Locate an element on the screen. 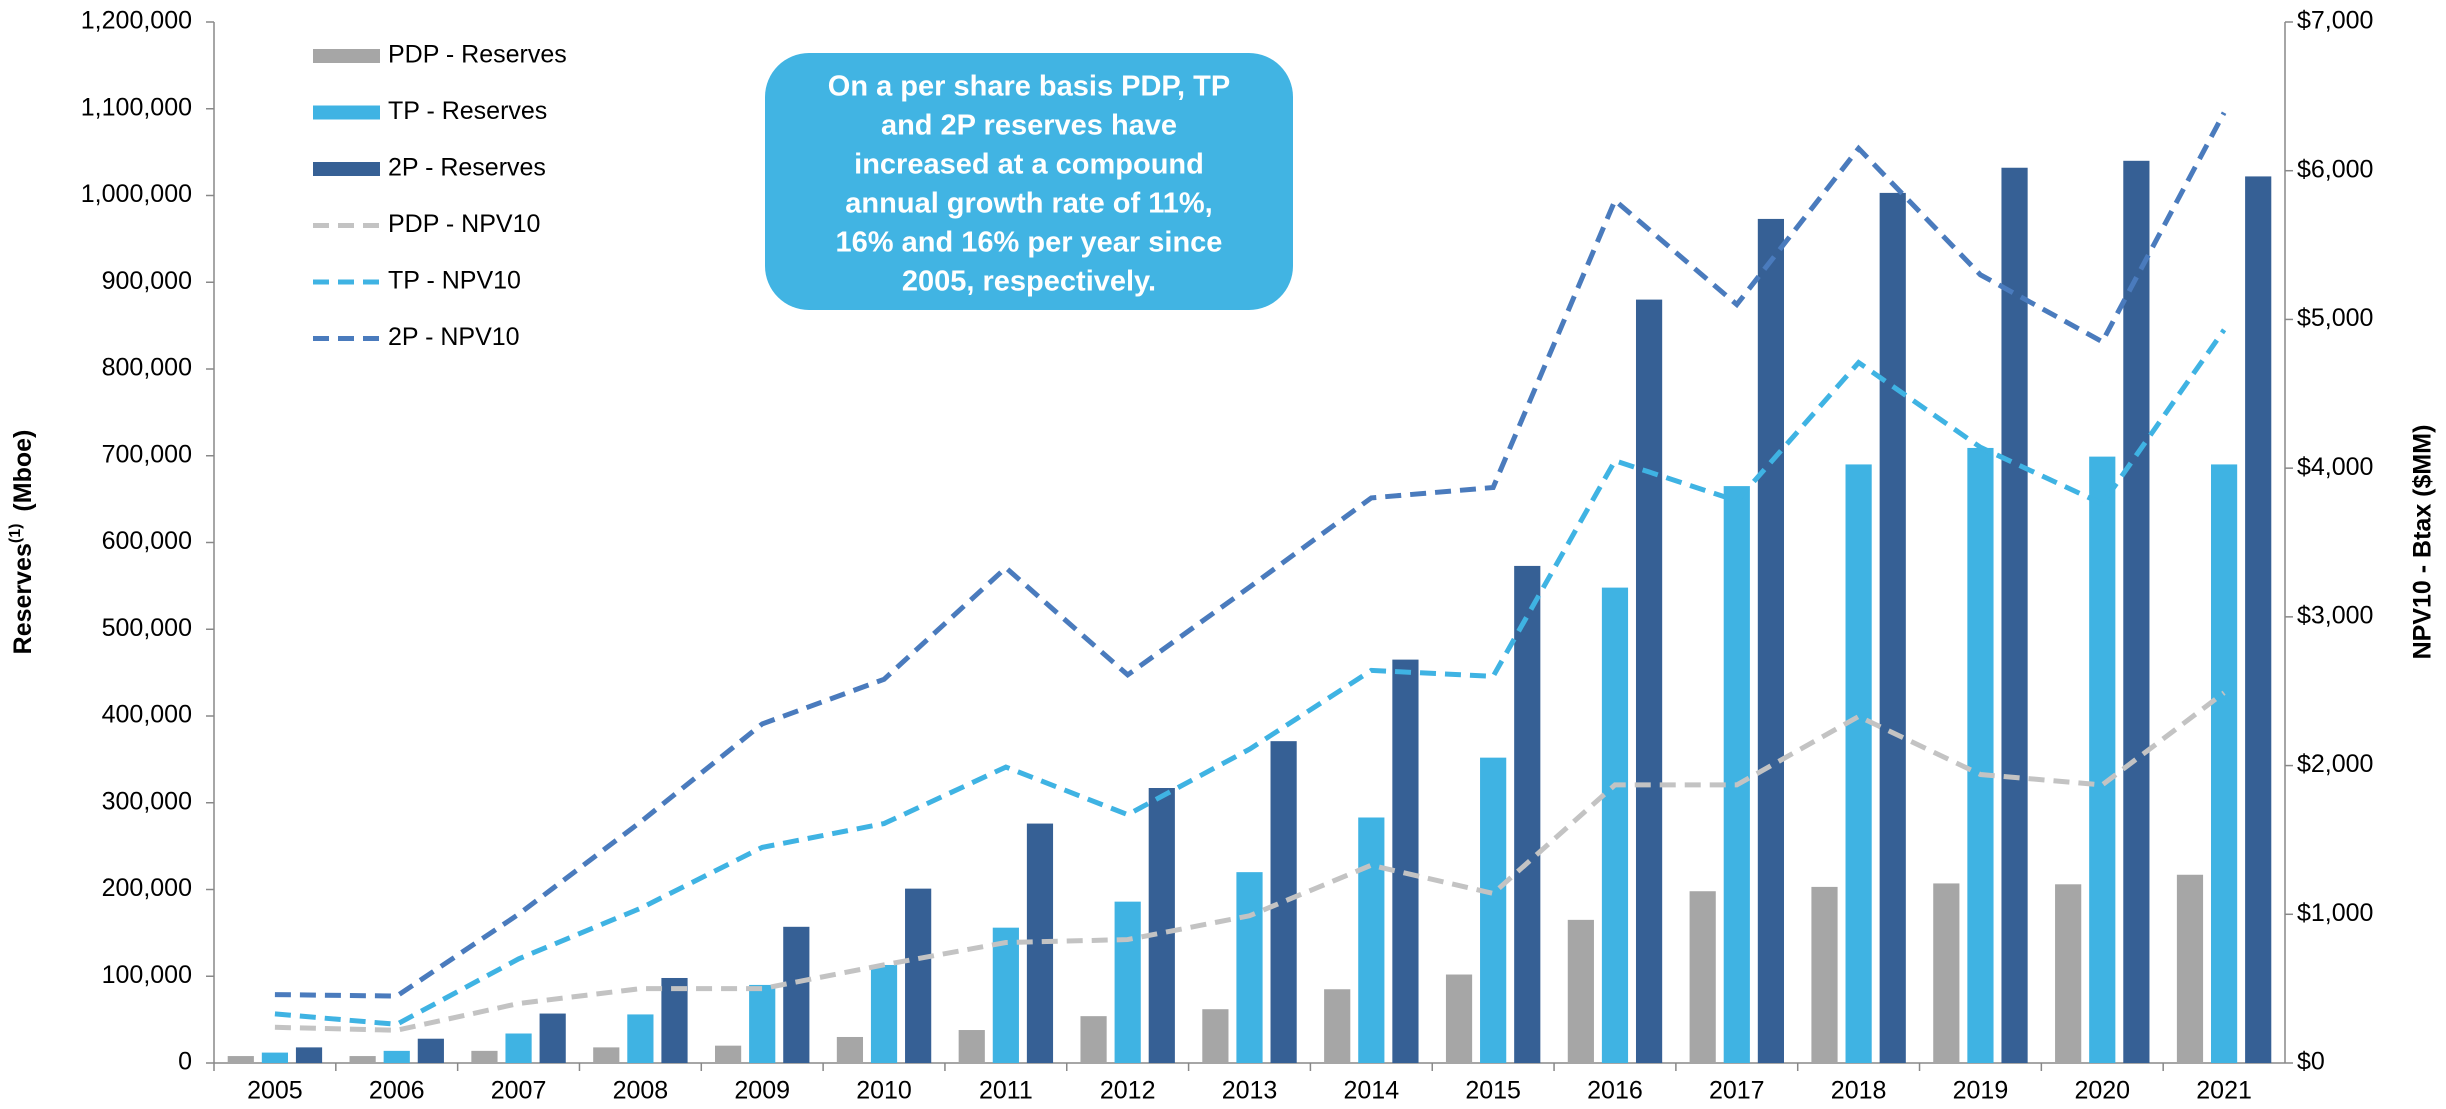  x-tick-label: 2012 is located at coordinates (1128, 1091).